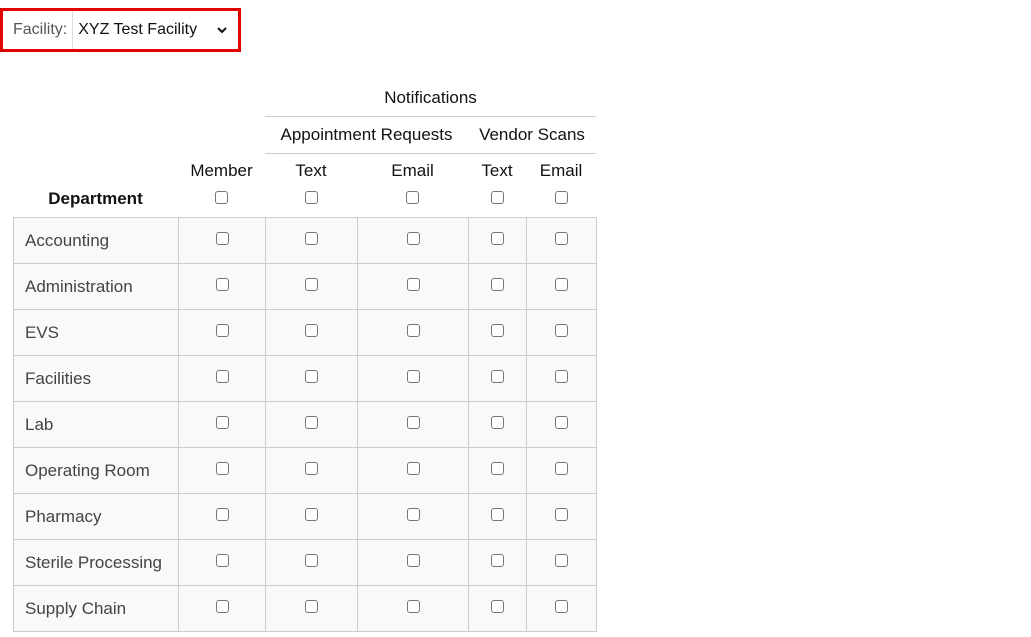  Describe the element at coordinates (412, 197) in the screenshot. I see `select-all-ar-email-checkbox` at that location.